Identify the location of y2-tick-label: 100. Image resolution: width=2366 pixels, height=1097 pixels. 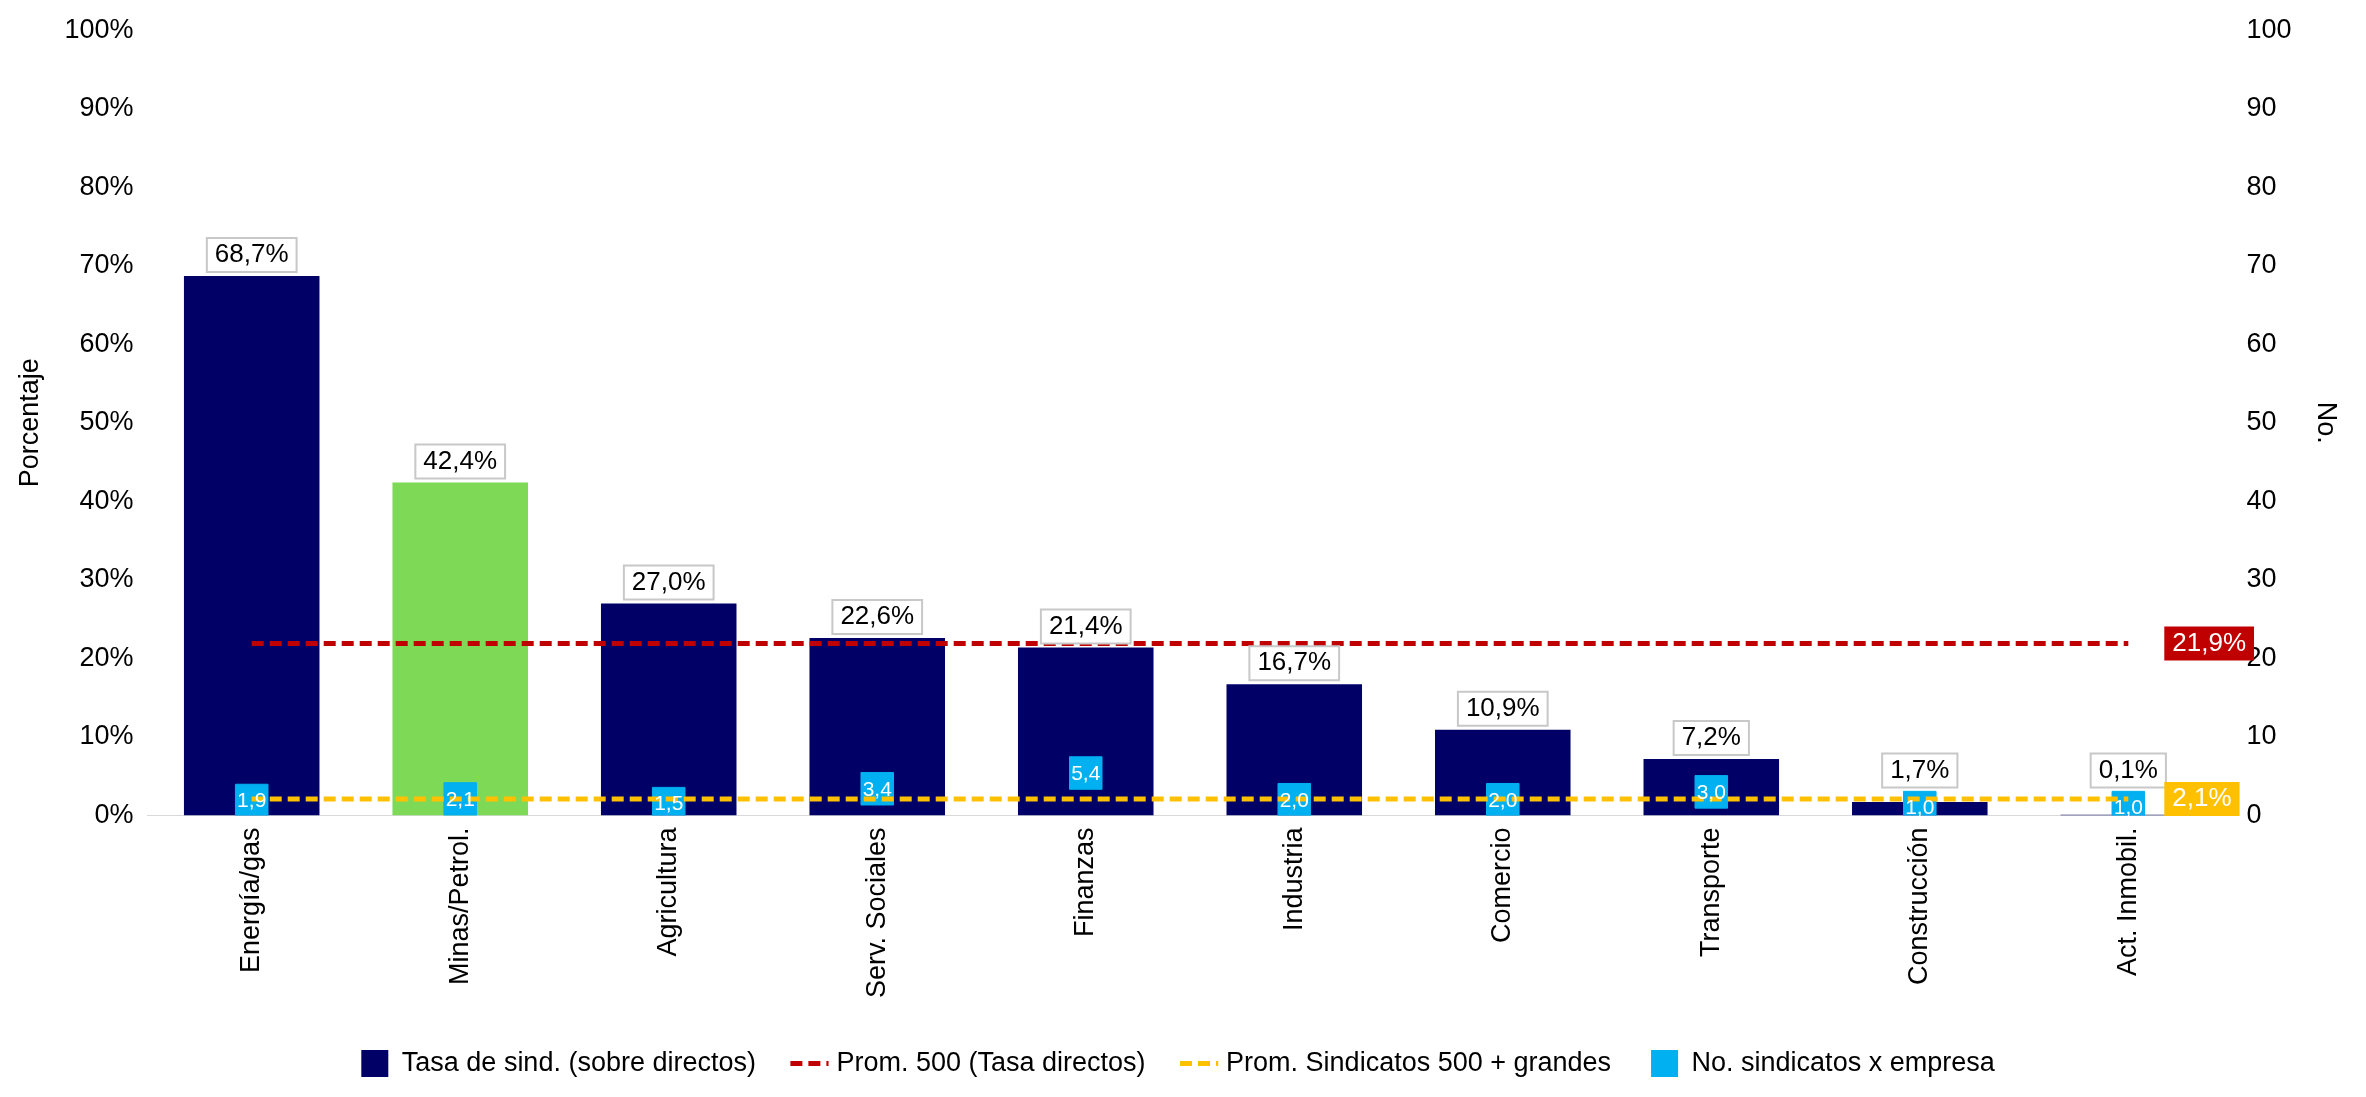
(2269, 28).